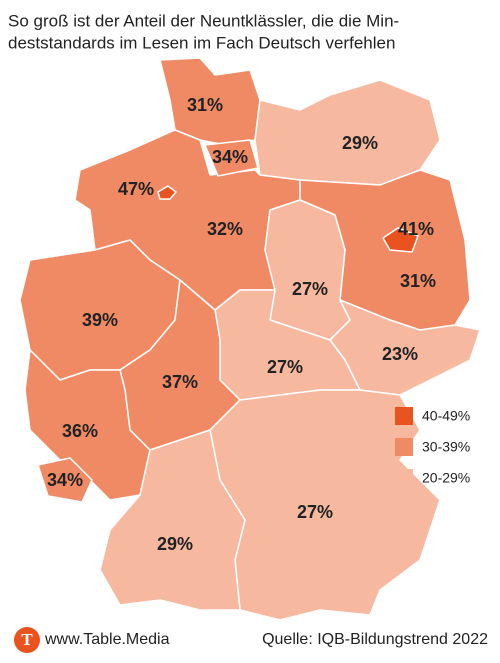 The height and width of the screenshot is (663, 500). I want to click on region-label: 41%, so click(416, 229).